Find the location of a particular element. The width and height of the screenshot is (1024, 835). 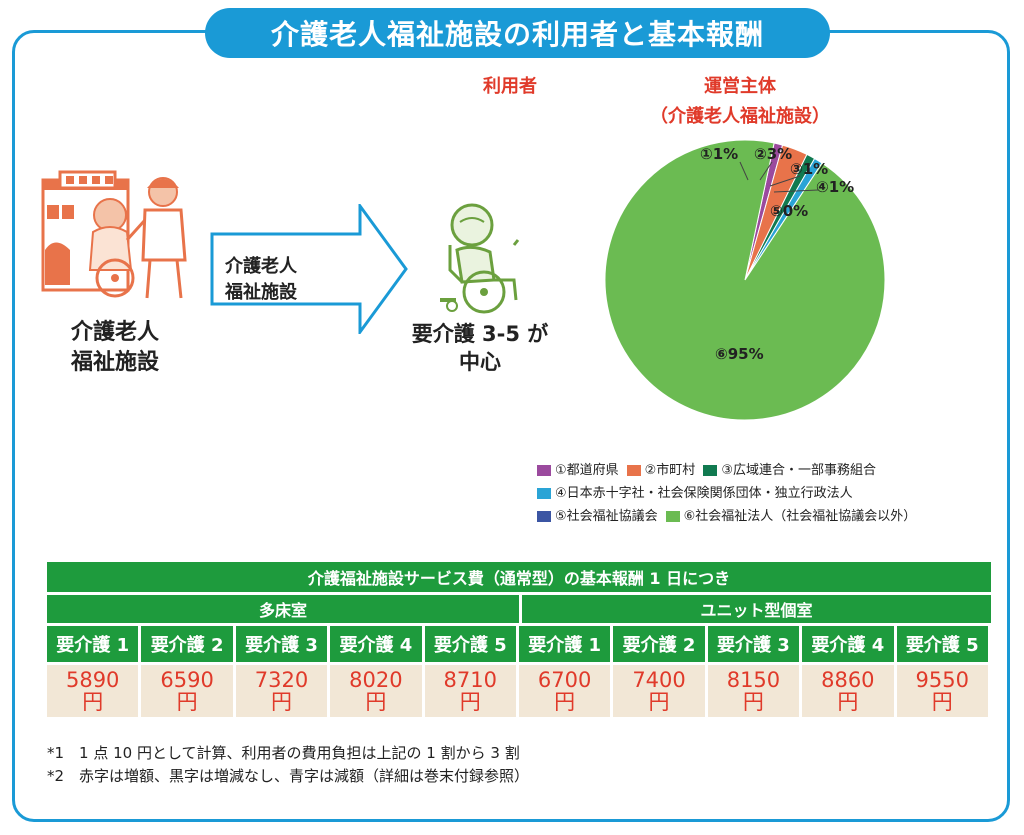

pie-label-1: ①1% is located at coordinates (719, 154).